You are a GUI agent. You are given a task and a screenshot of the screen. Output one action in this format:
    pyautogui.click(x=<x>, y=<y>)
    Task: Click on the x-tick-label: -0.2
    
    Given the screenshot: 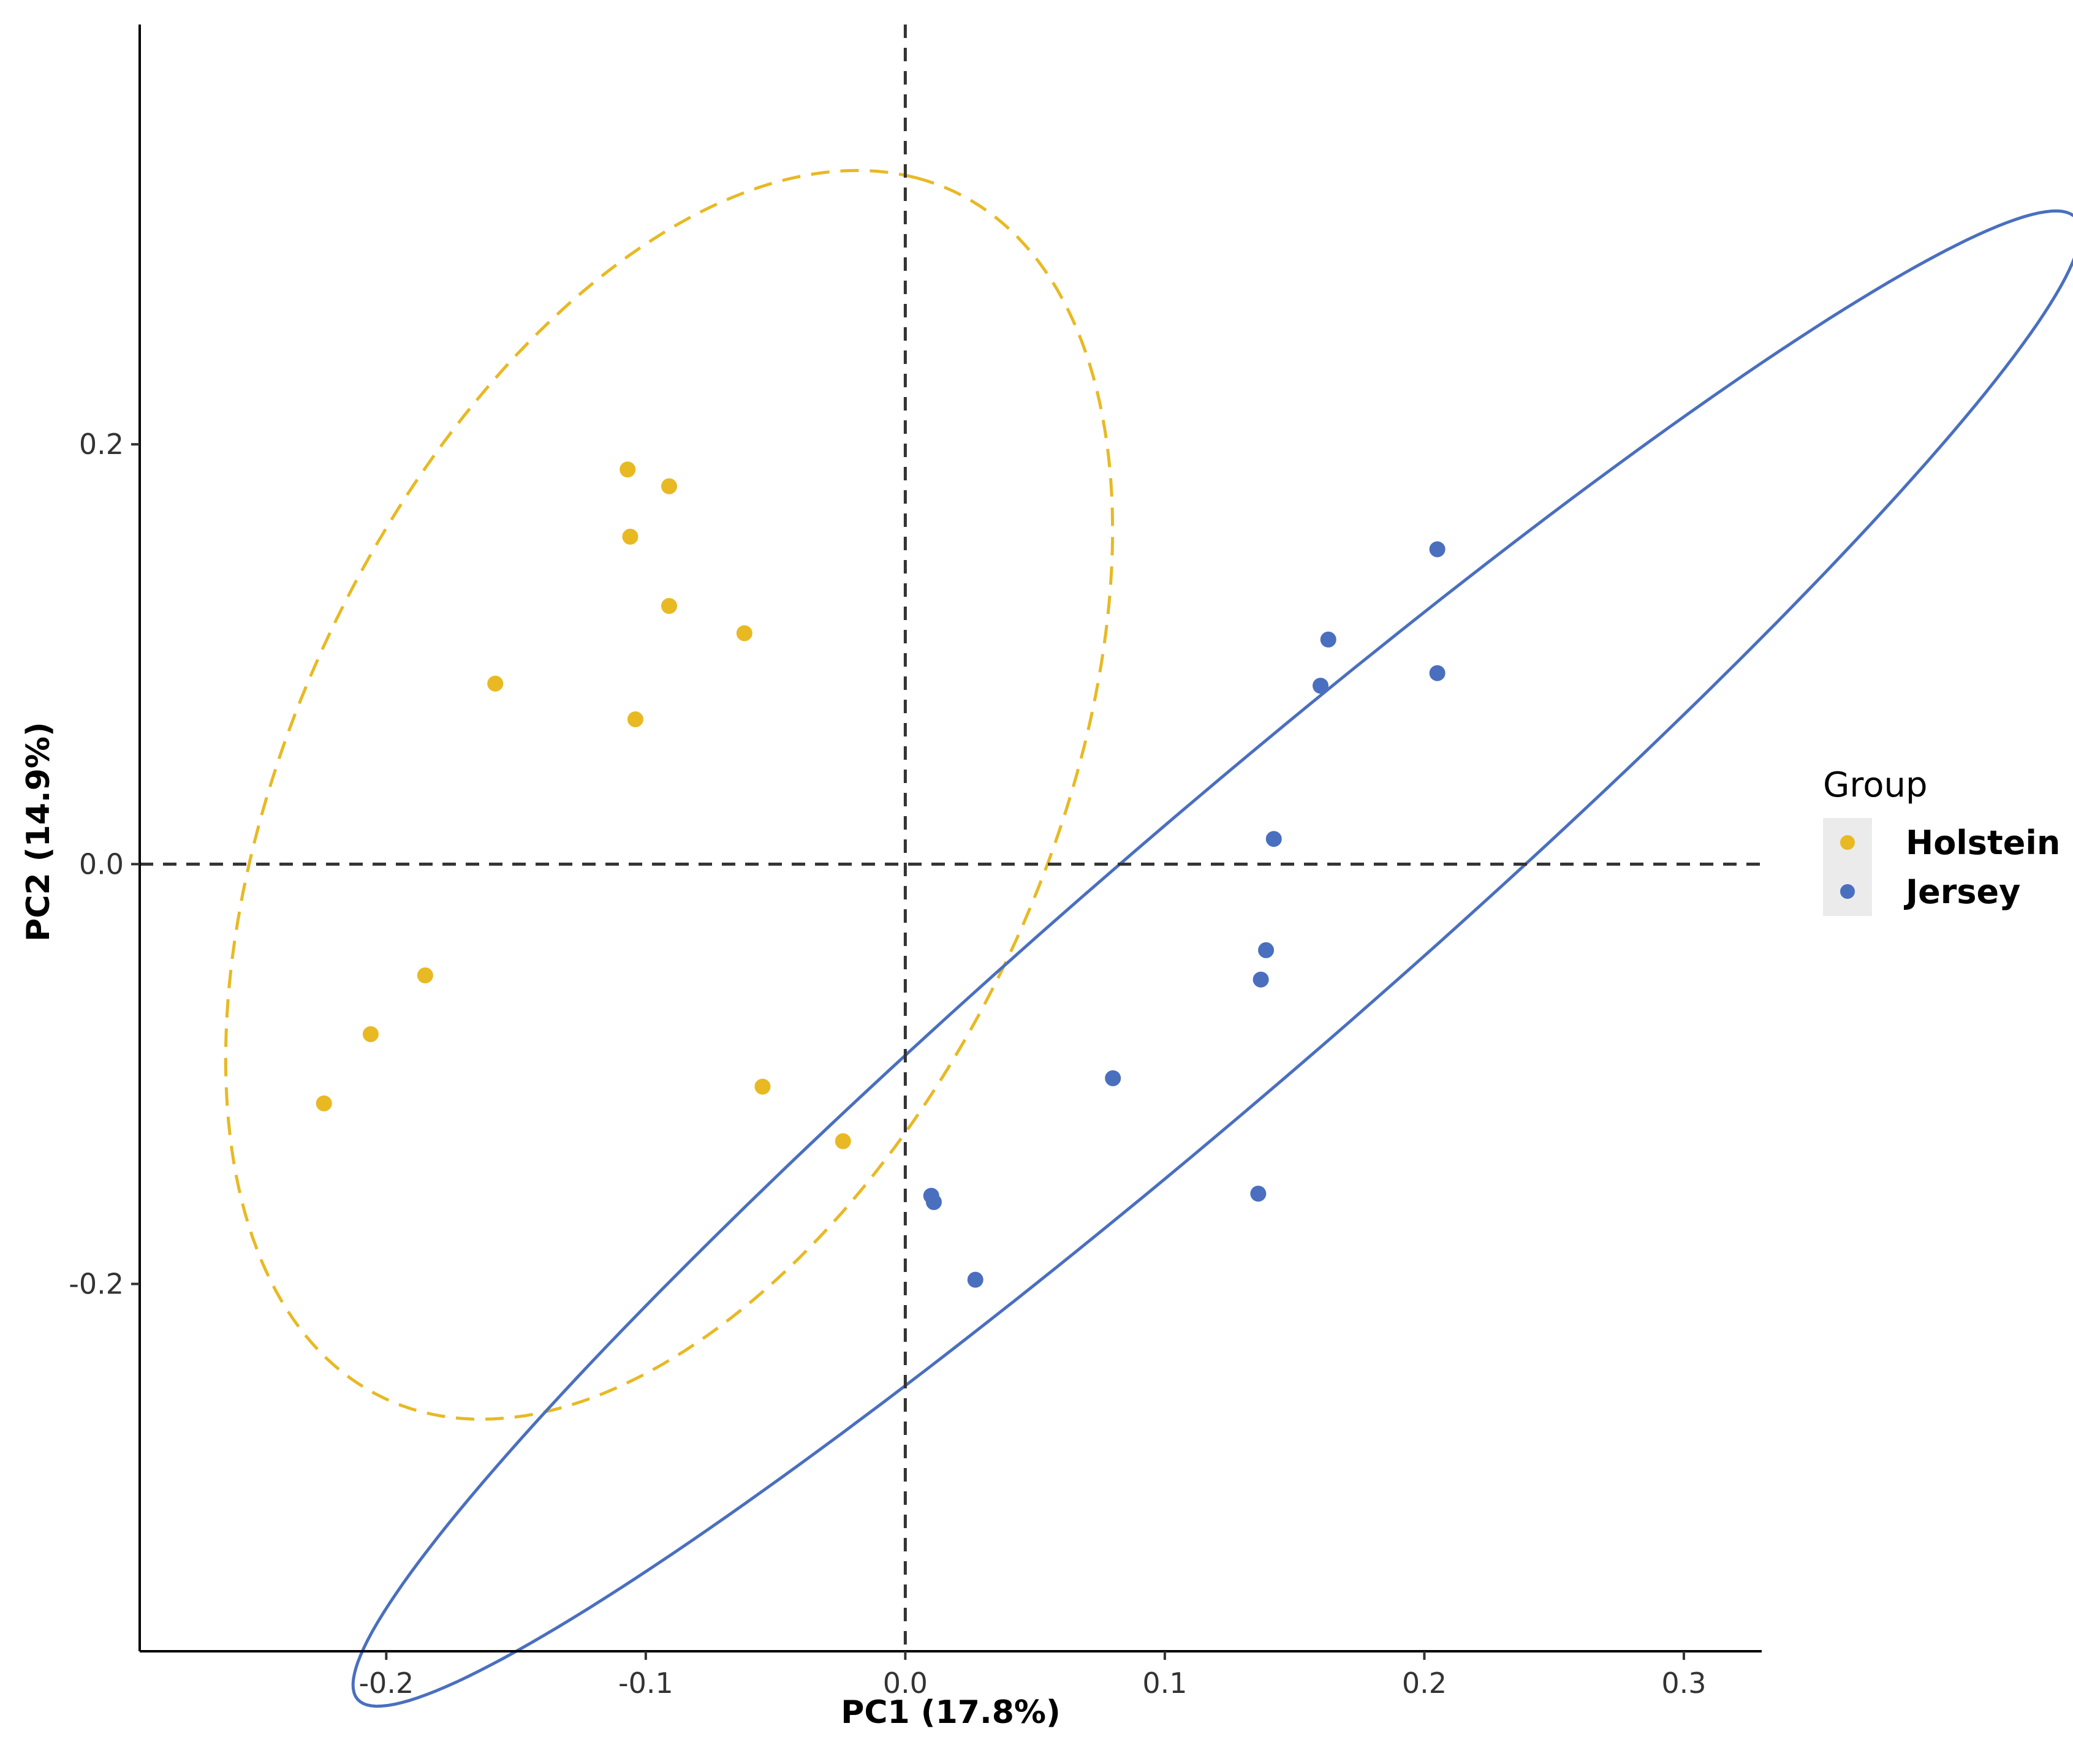 What is the action you would take?
    pyautogui.click(x=386, y=1684)
    